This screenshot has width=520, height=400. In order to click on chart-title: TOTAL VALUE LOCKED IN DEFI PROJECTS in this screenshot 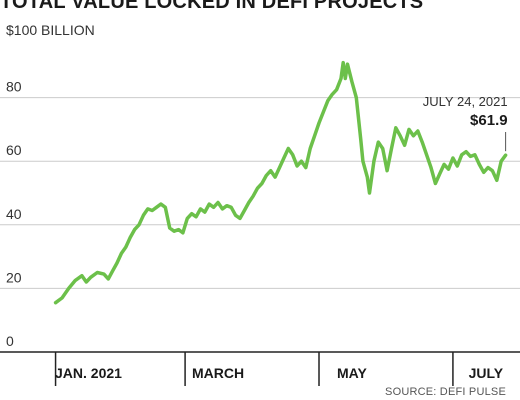, I will do `click(212, 6)`.